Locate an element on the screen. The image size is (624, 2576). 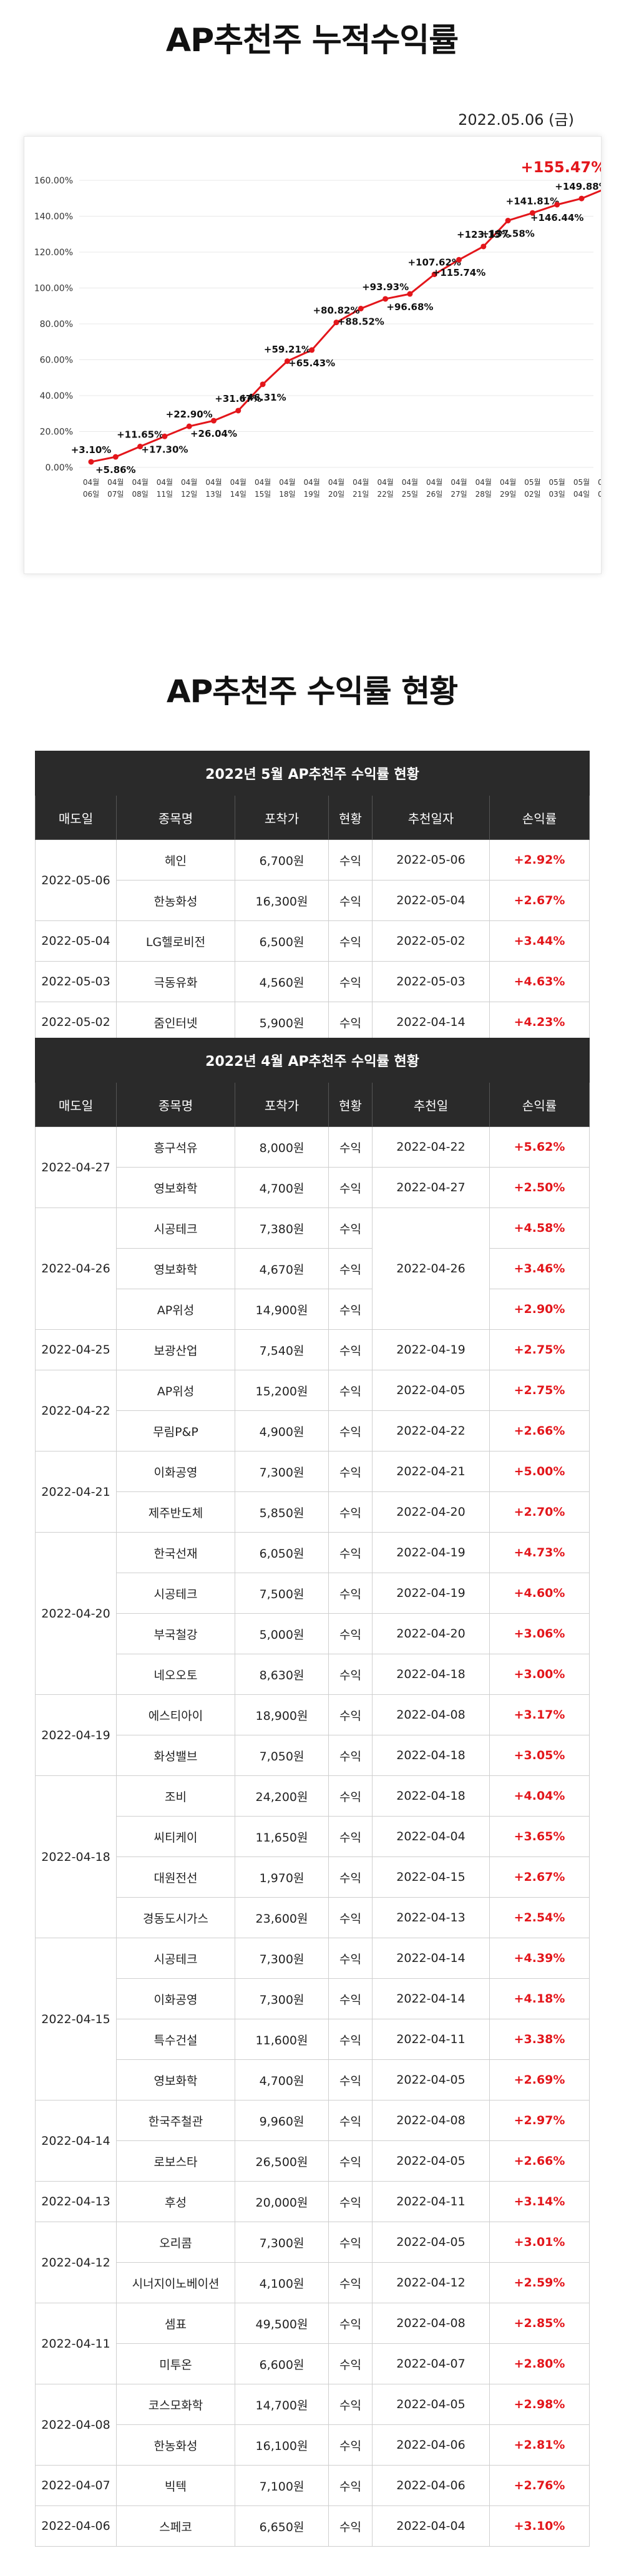
table-row: 2022-05-03 극동유화 4,560원 수익 2022-05-03 +4.63% is located at coordinates (313, 981).